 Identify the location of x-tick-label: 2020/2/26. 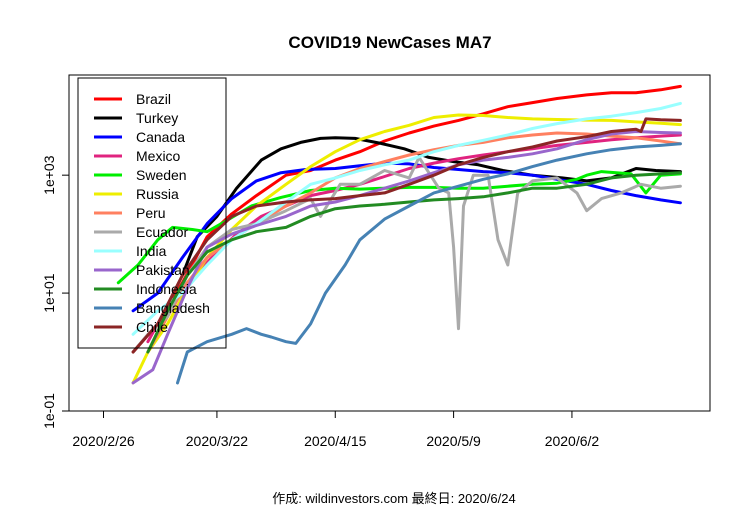
(103, 441).